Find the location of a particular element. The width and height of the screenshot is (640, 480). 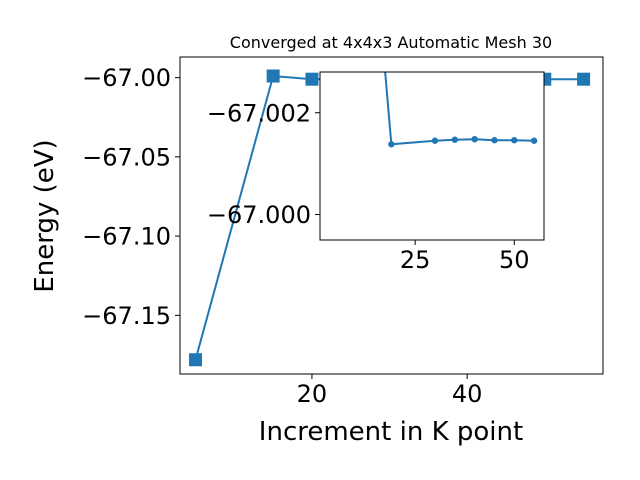

x-tick-label: 40 is located at coordinates (467, 394).